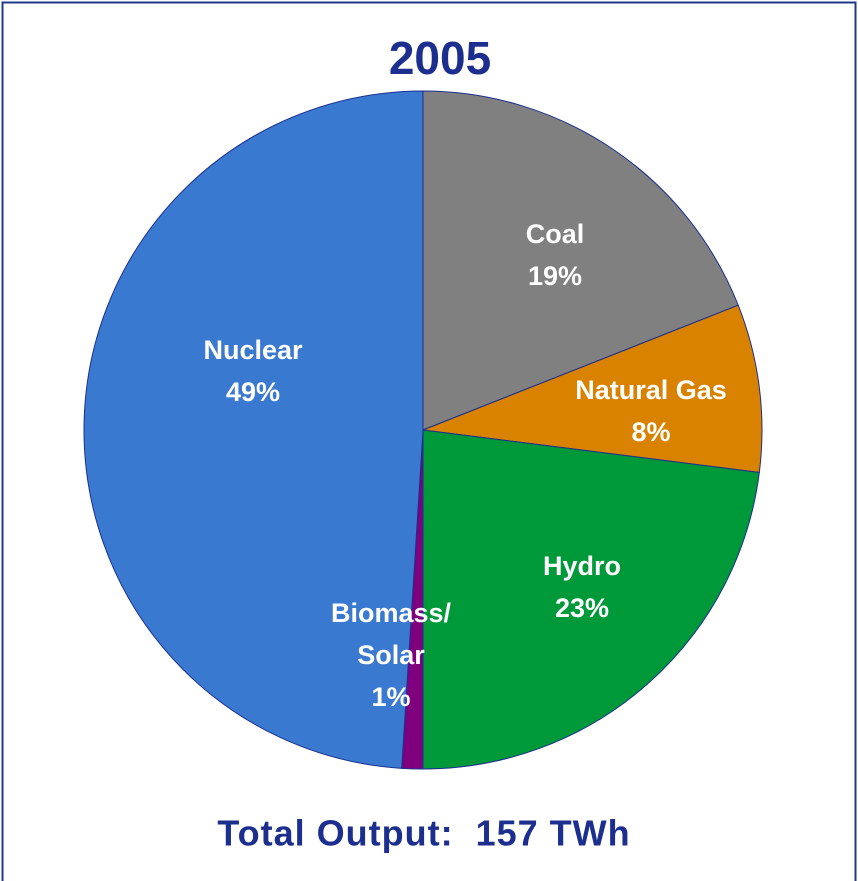 This screenshot has height=881, width=858. What do you see at coordinates (582, 566) in the screenshot?
I see `slice-label: Hydro` at bounding box center [582, 566].